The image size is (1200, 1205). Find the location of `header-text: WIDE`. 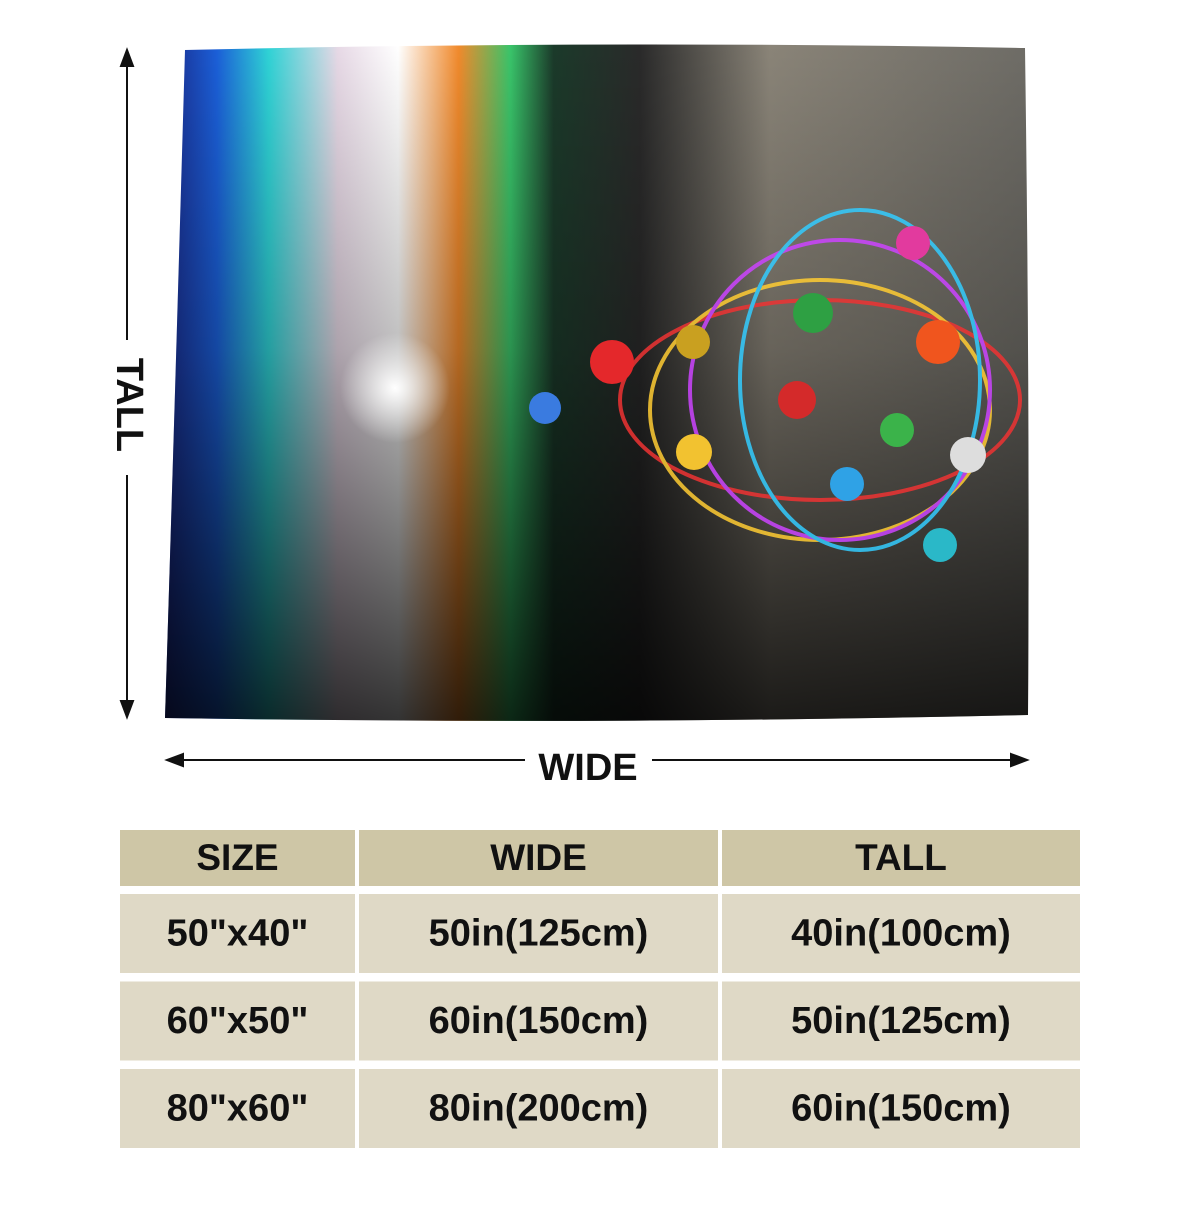

header-text: WIDE is located at coordinates (538, 857).